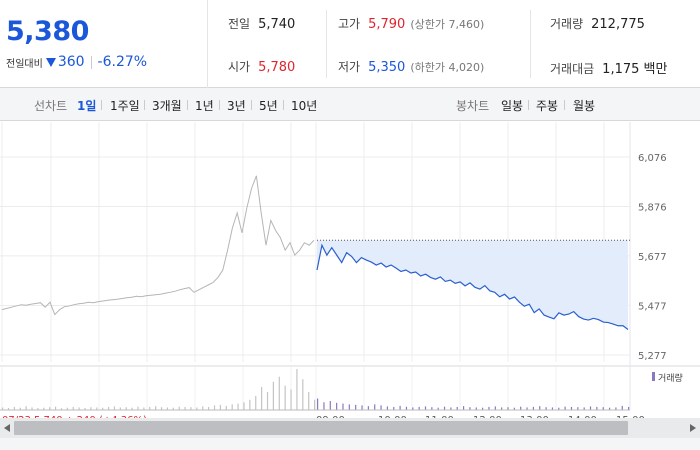 The image size is (700, 450). Describe the element at coordinates (87, 106) in the screenshot. I see `period-tab-1d: 1일` at that location.